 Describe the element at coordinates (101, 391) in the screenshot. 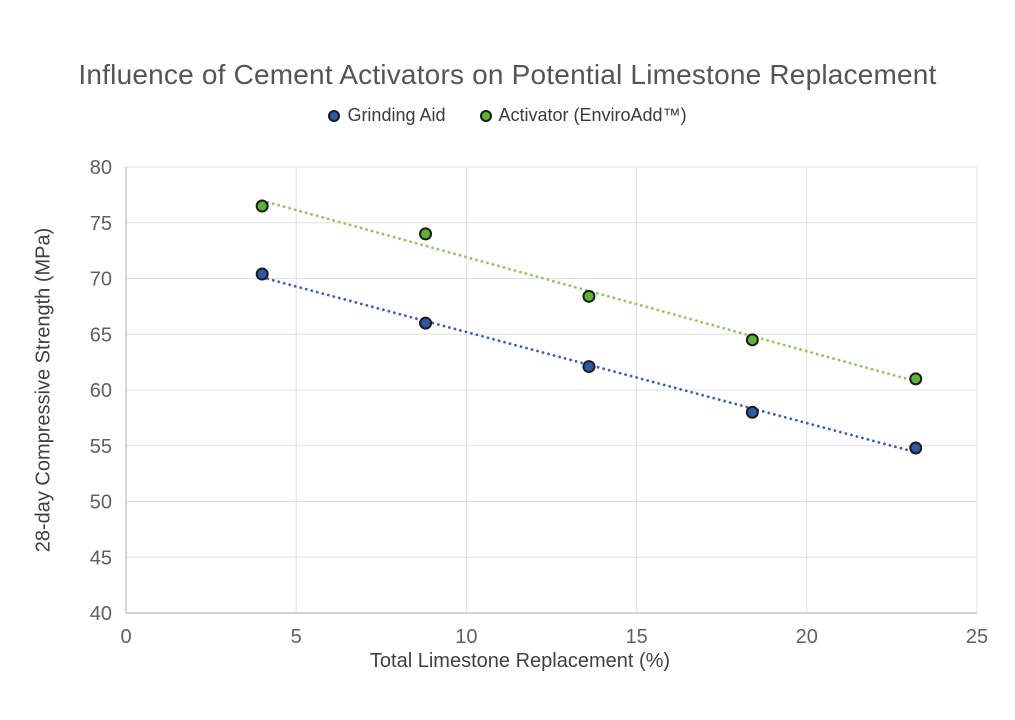

I see `y-tick-label: 60` at that location.